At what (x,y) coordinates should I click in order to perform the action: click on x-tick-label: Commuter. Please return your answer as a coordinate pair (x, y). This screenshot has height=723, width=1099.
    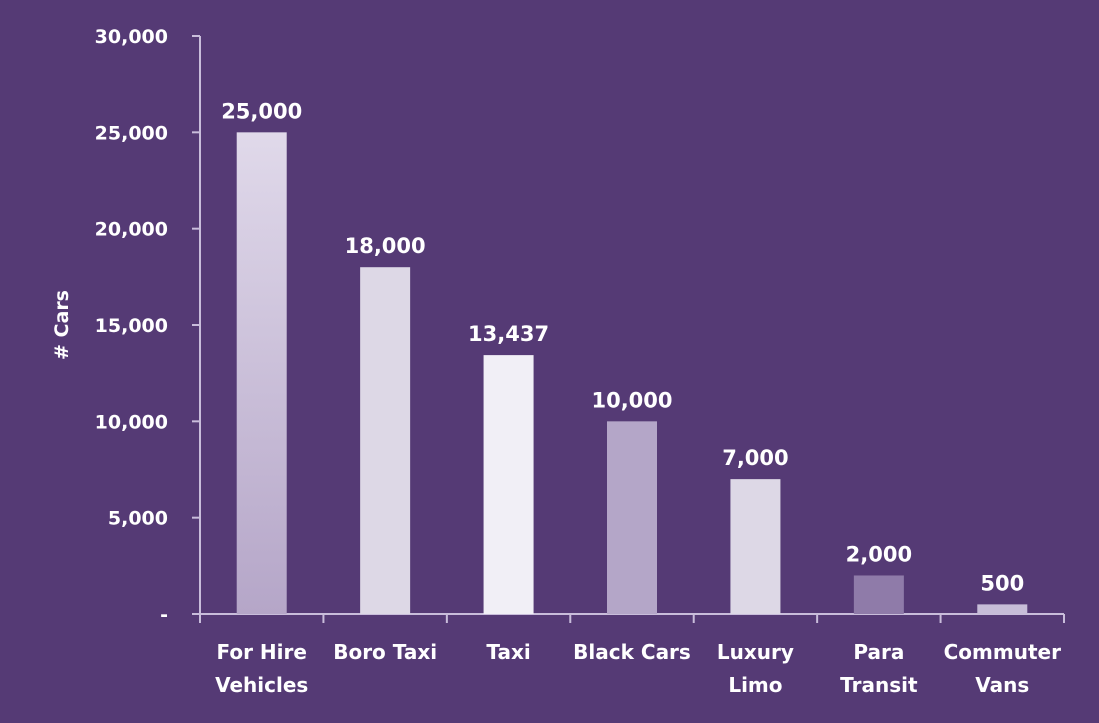
    Looking at the image, I should click on (1002, 652).